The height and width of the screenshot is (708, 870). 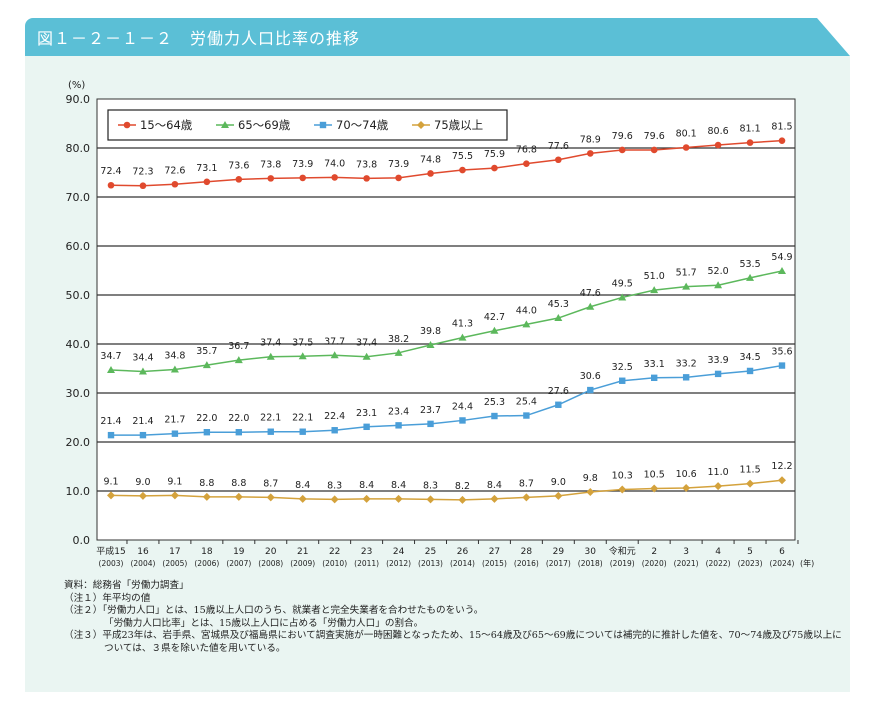 What do you see at coordinates (654, 276) in the screenshot?
I see `data-label: 51.0` at bounding box center [654, 276].